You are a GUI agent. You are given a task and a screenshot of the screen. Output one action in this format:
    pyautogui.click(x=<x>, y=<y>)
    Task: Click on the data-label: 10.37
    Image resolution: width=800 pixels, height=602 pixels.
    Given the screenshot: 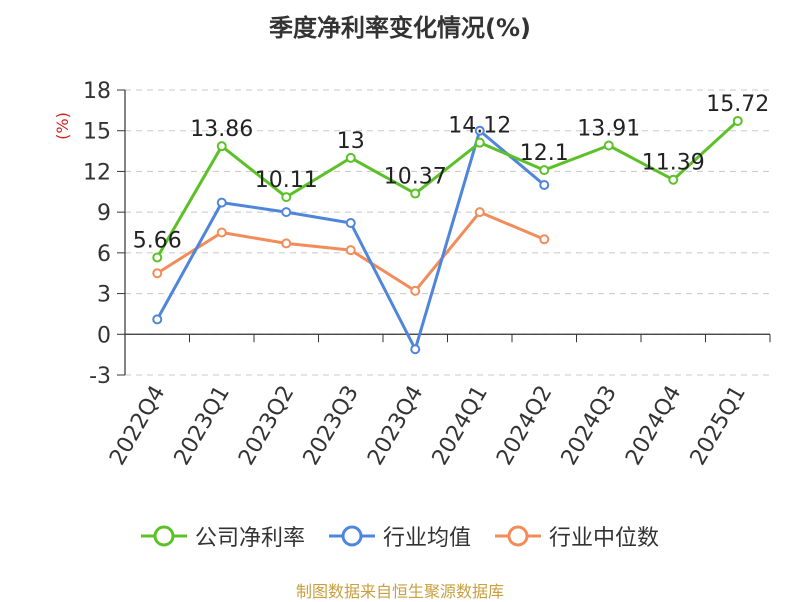 What is the action you would take?
    pyautogui.click(x=415, y=177)
    